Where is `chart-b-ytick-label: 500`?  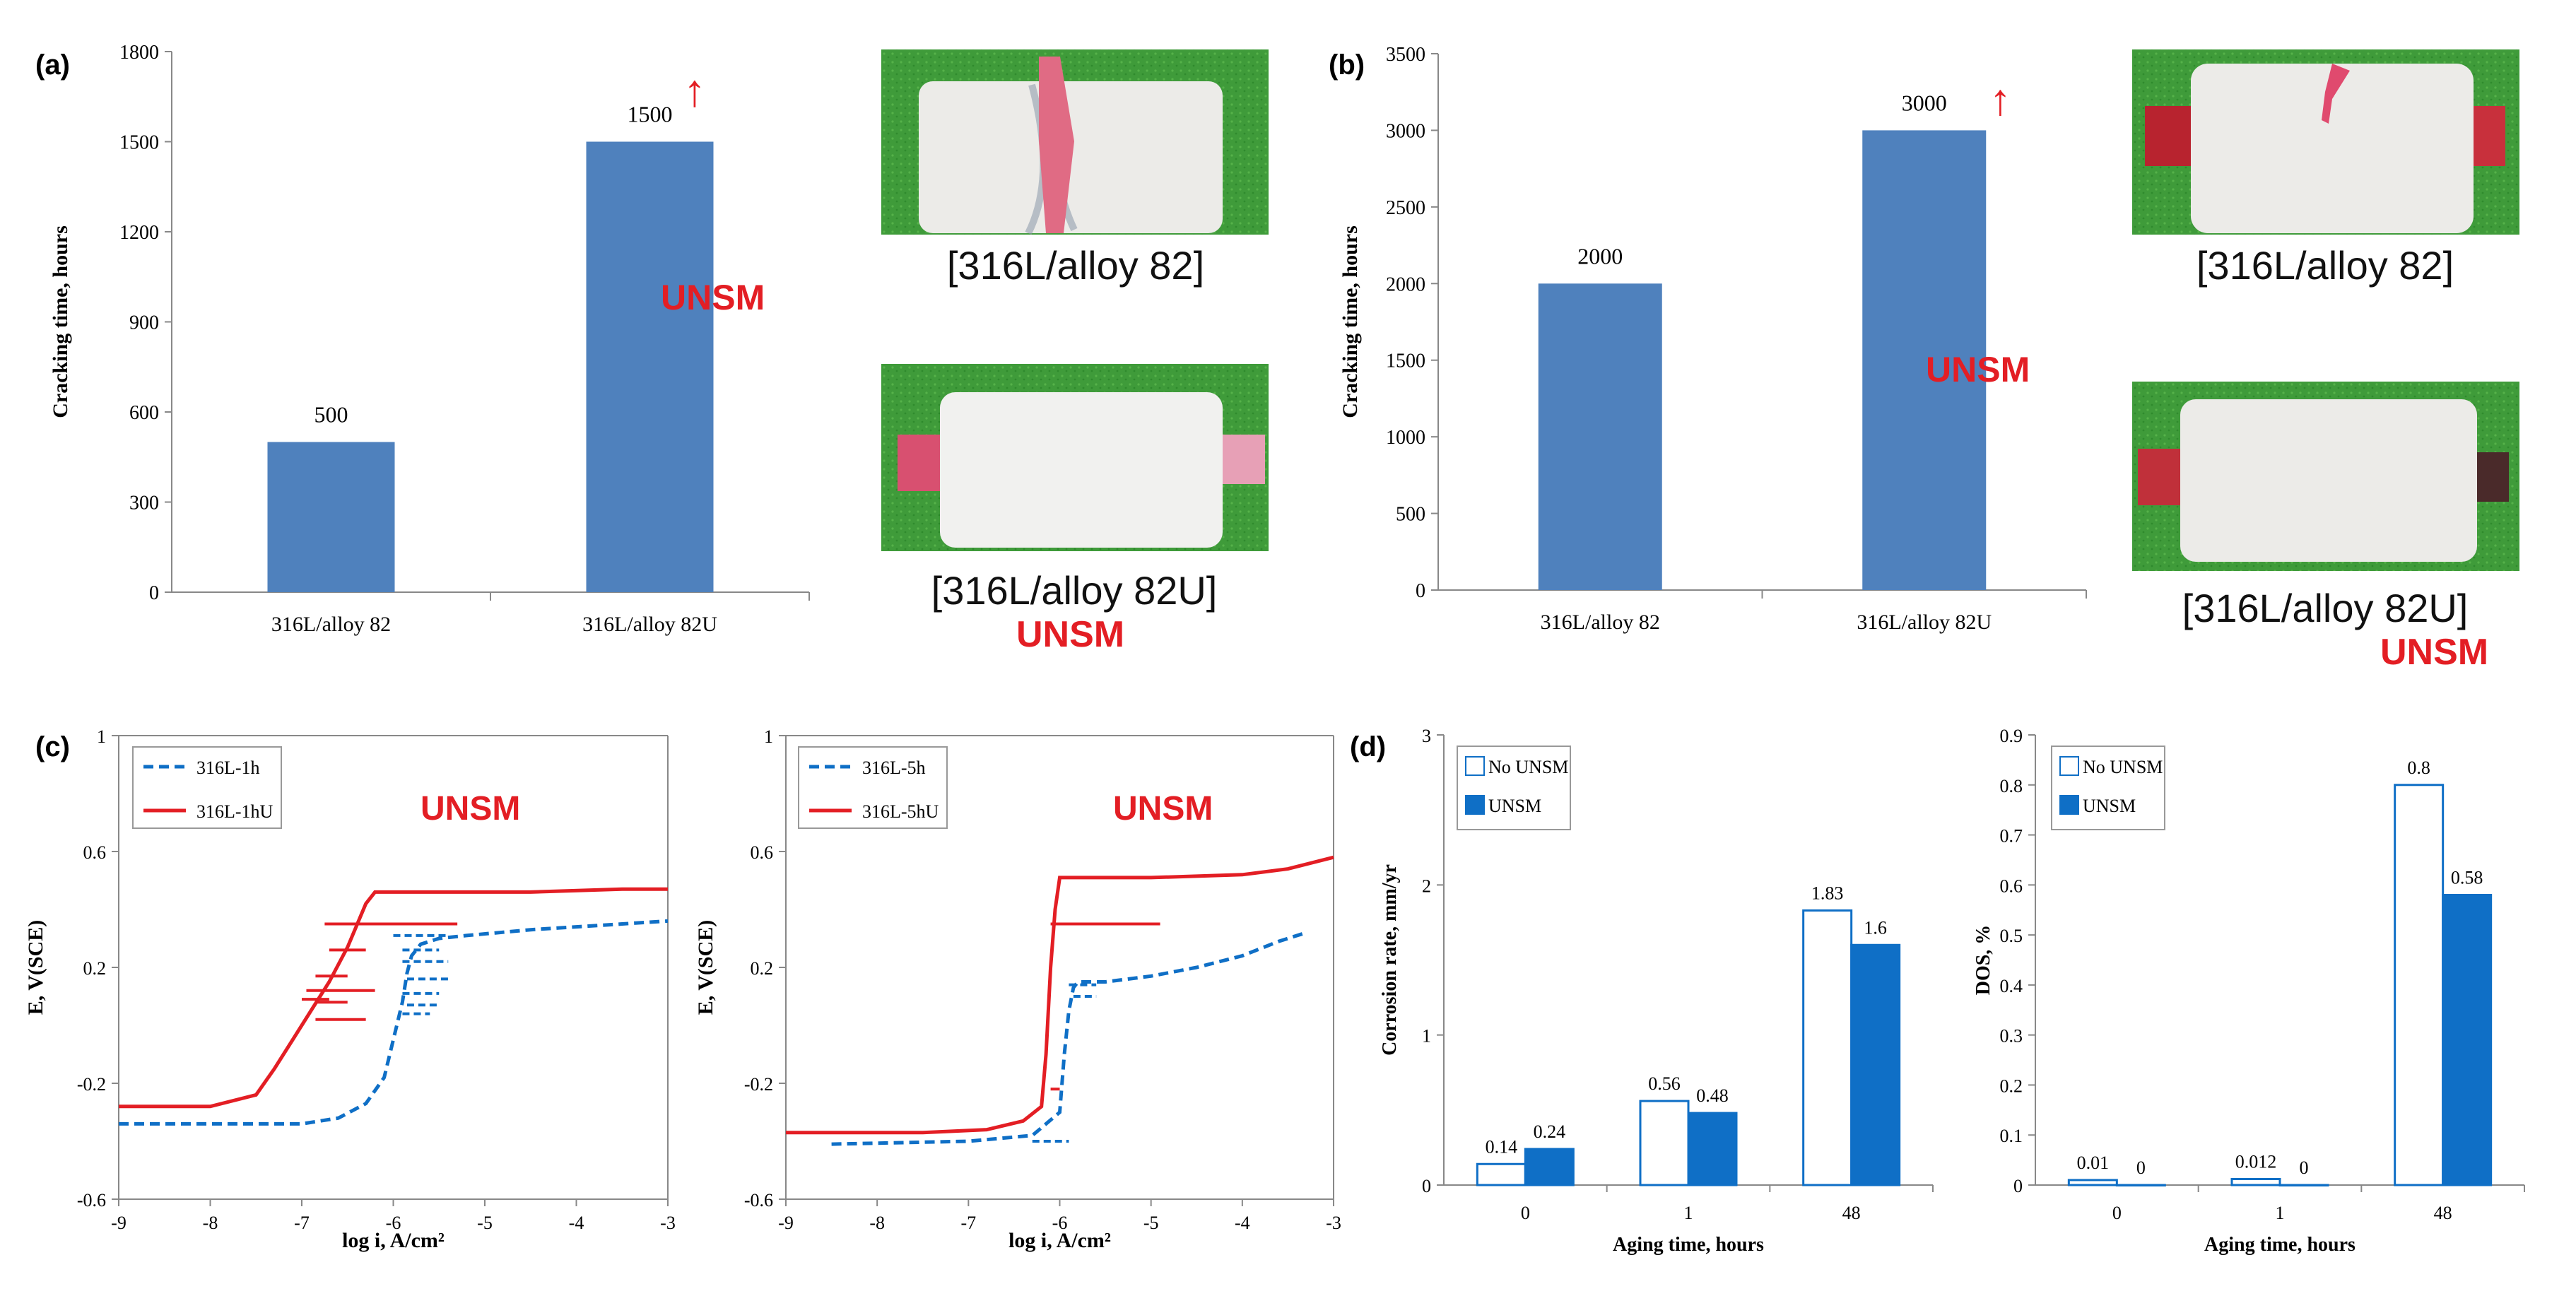
chart-b-ytick-label: 500 is located at coordinates (1410, 515).